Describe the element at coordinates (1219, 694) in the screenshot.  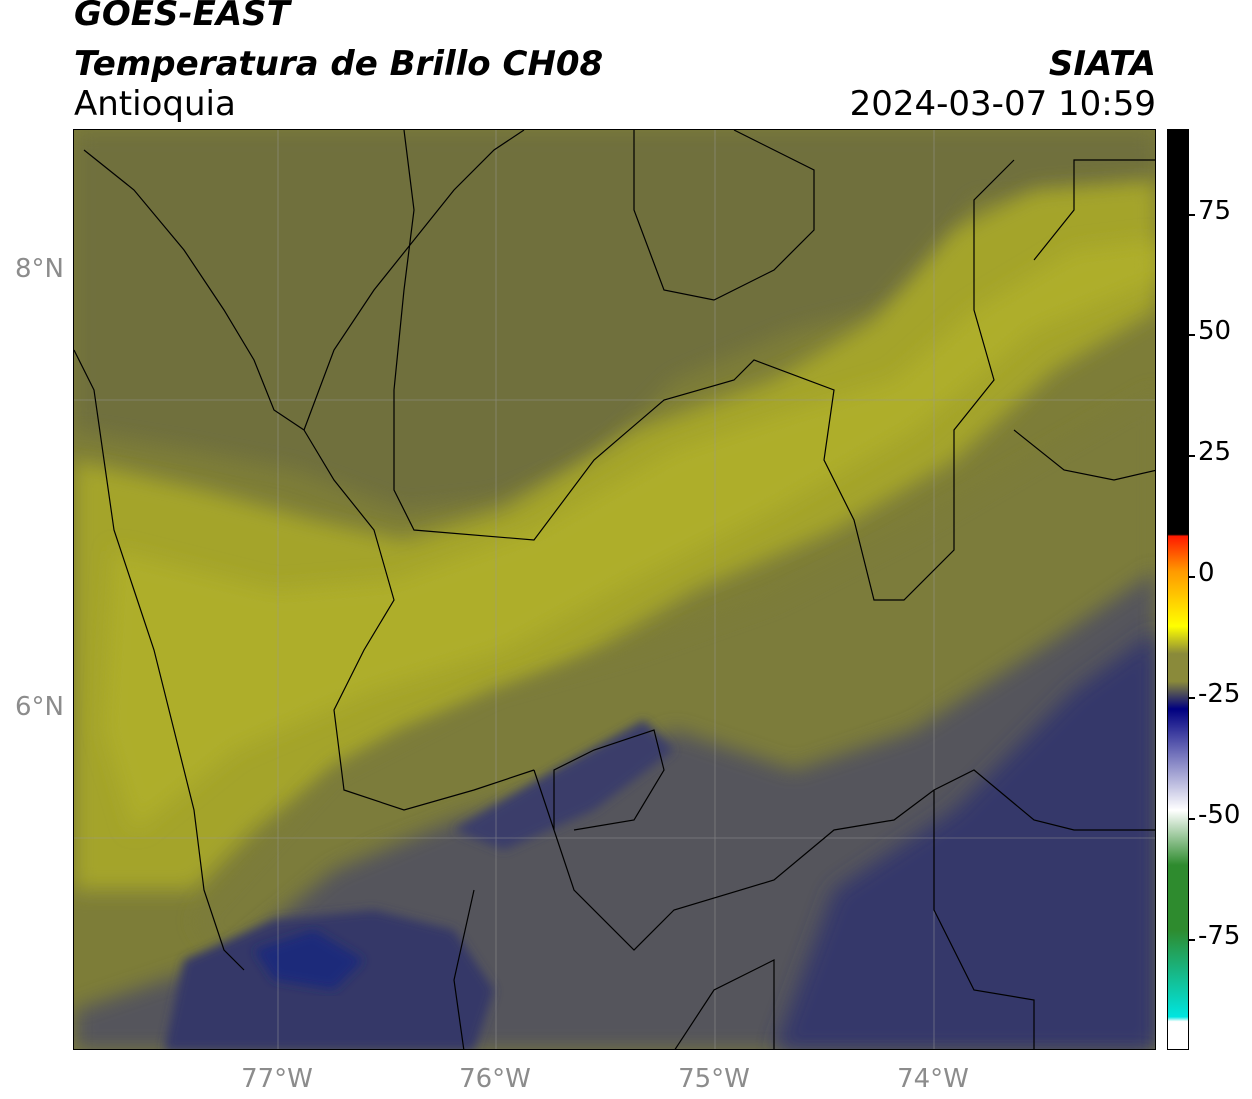
I see `colorbar-label-neg25: -25` at that location.